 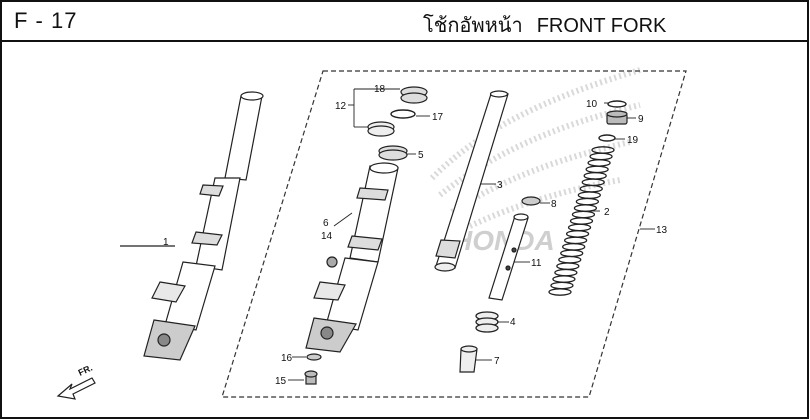 What do you see at coordinates (281, 381) in the screenshot?
I see `callout-15: 15` at bounding box center [281, 381].